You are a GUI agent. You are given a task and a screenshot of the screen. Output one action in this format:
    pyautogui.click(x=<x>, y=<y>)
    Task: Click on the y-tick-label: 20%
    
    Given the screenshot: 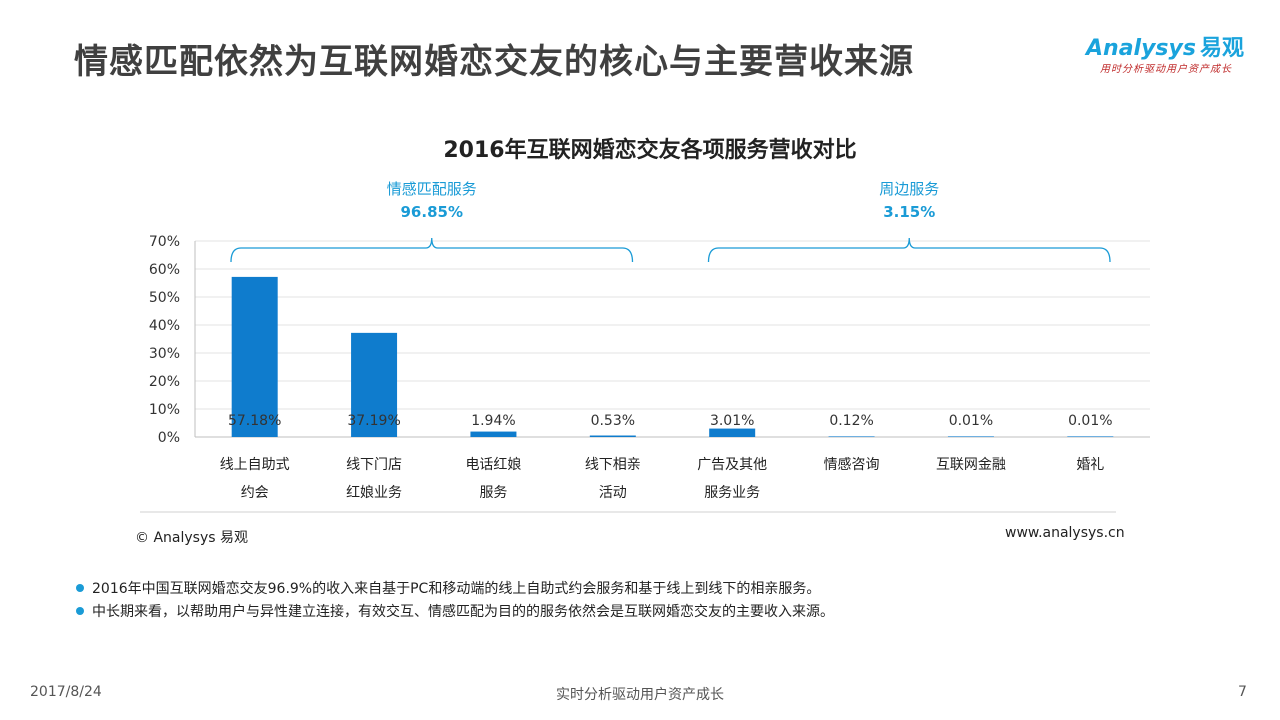 What is the action you would take?
    pyautogui.click(x=164, y=382)
    